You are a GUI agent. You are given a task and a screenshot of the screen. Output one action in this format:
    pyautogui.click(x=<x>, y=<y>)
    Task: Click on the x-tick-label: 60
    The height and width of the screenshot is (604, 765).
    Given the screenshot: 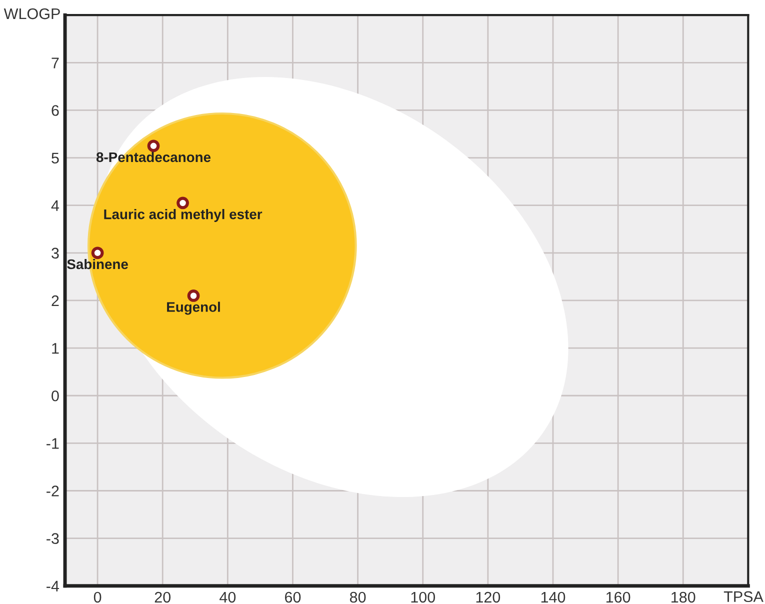 What is the action you would take?
    pyautogui.click(x=293, y=597)
    